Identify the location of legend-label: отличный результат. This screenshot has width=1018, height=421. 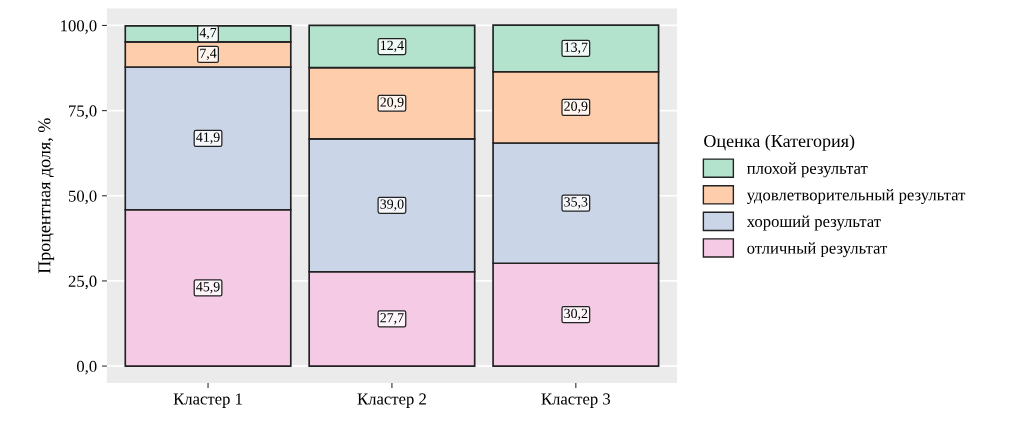
(817, 250).